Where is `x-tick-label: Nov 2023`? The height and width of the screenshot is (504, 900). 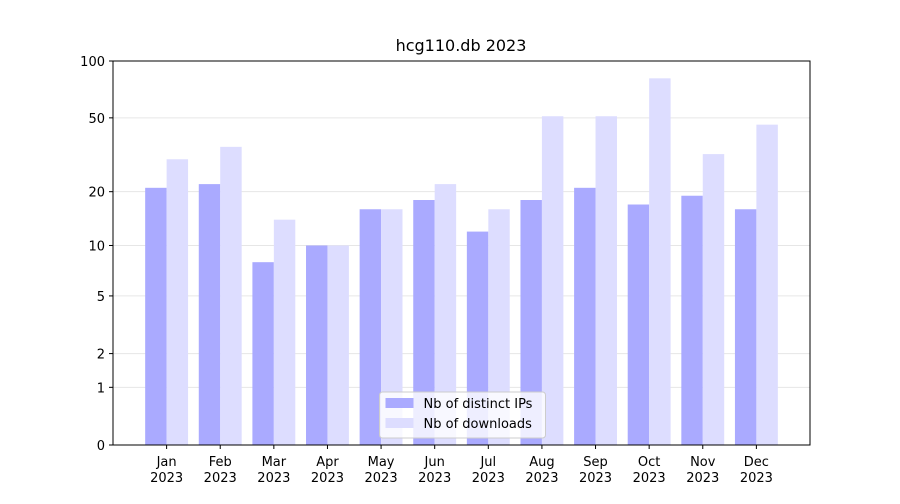
x-tick-label: Nov 2023 is located at coordinates (702, 470).